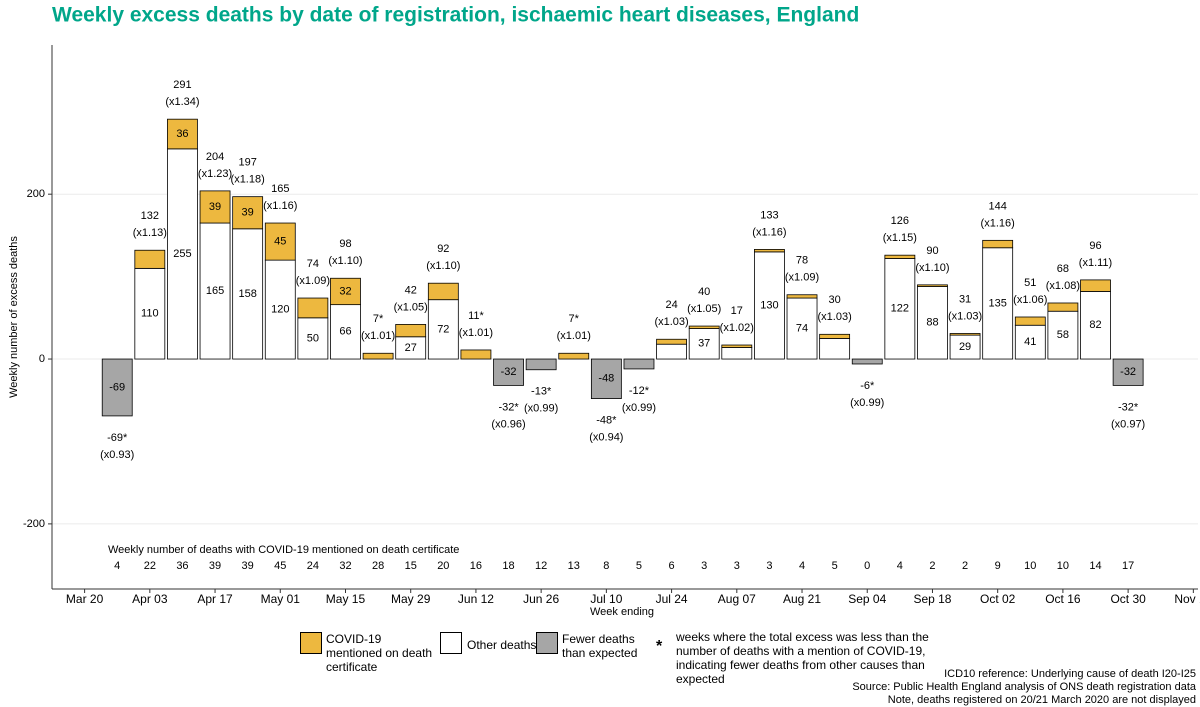  Describe the element at coordinates (704, 292) in the screenshot. I see `total-label: 40` at that location.